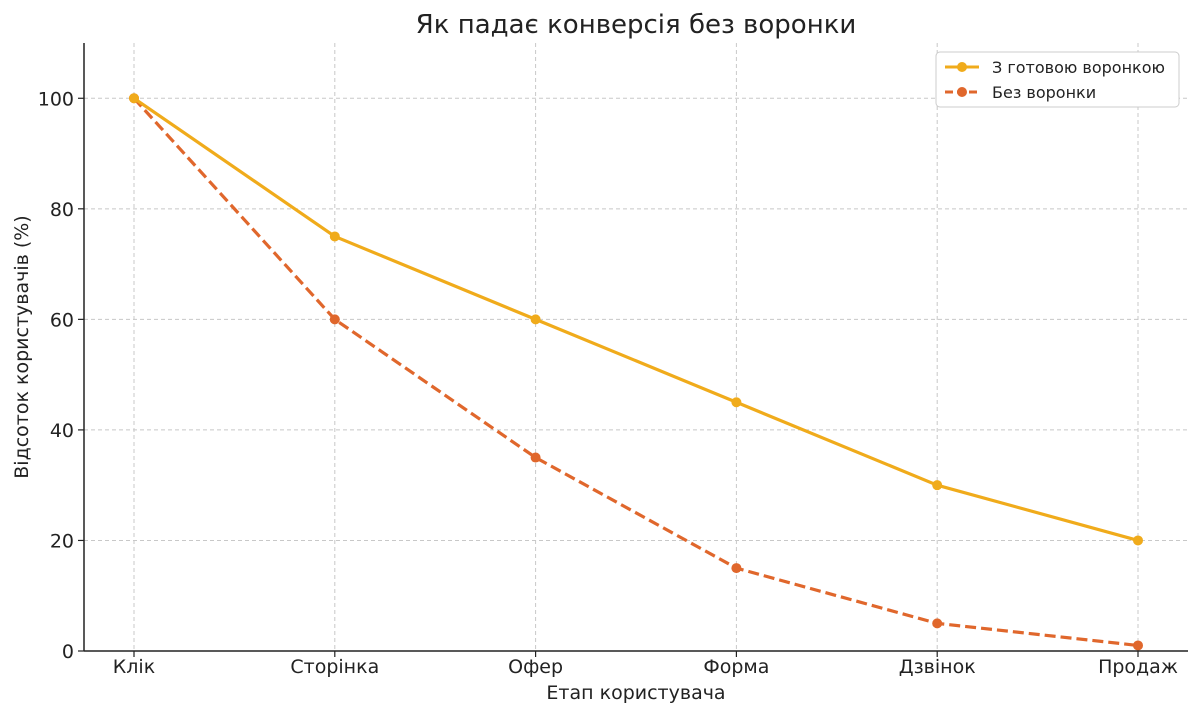 The height and width of the screenshot is (716, 1200). I want to click on x-tick-label: Сторінка, so click(334, 667).